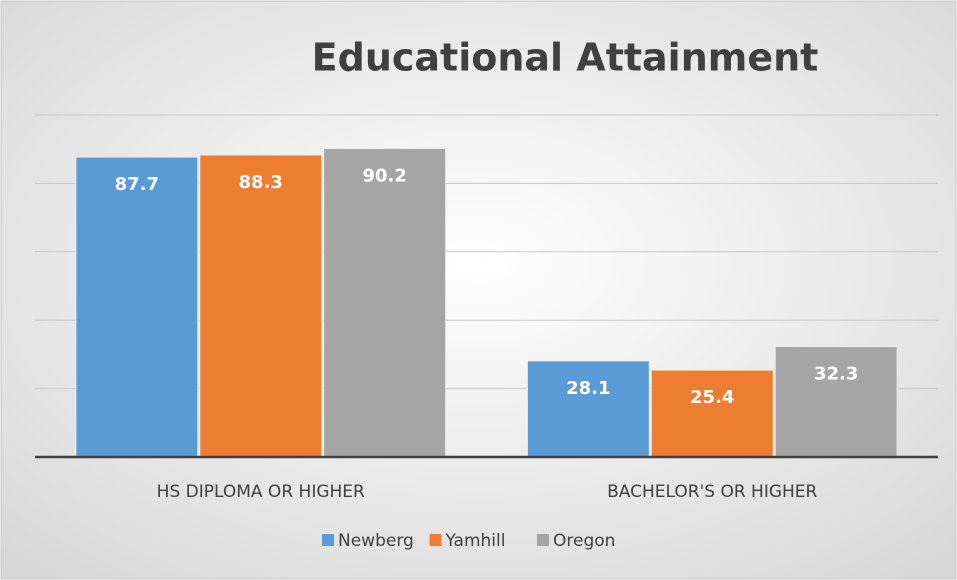 This screenshot has height=580, width=957. Describe the element at coordinates (475, 541) in the screenshot. I see `legend-label: Yamhill` at that location.